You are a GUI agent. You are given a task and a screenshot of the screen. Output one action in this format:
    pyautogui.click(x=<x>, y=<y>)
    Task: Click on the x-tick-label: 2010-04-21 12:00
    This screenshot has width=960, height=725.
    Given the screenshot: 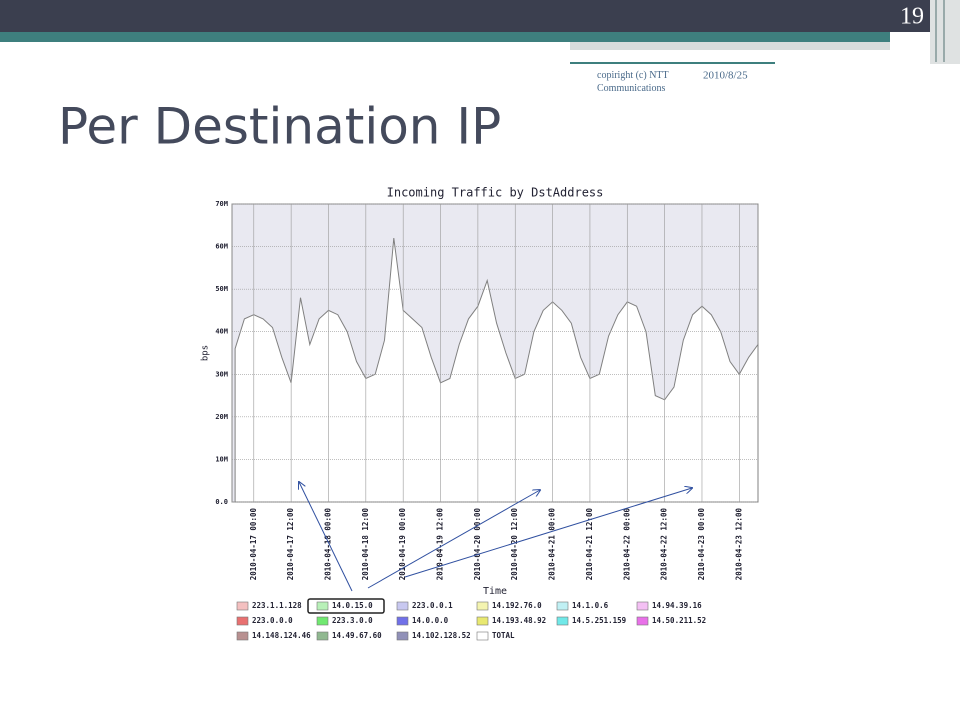 What is the action you would take?
    pyautogui.click(x=589, y=544)
    